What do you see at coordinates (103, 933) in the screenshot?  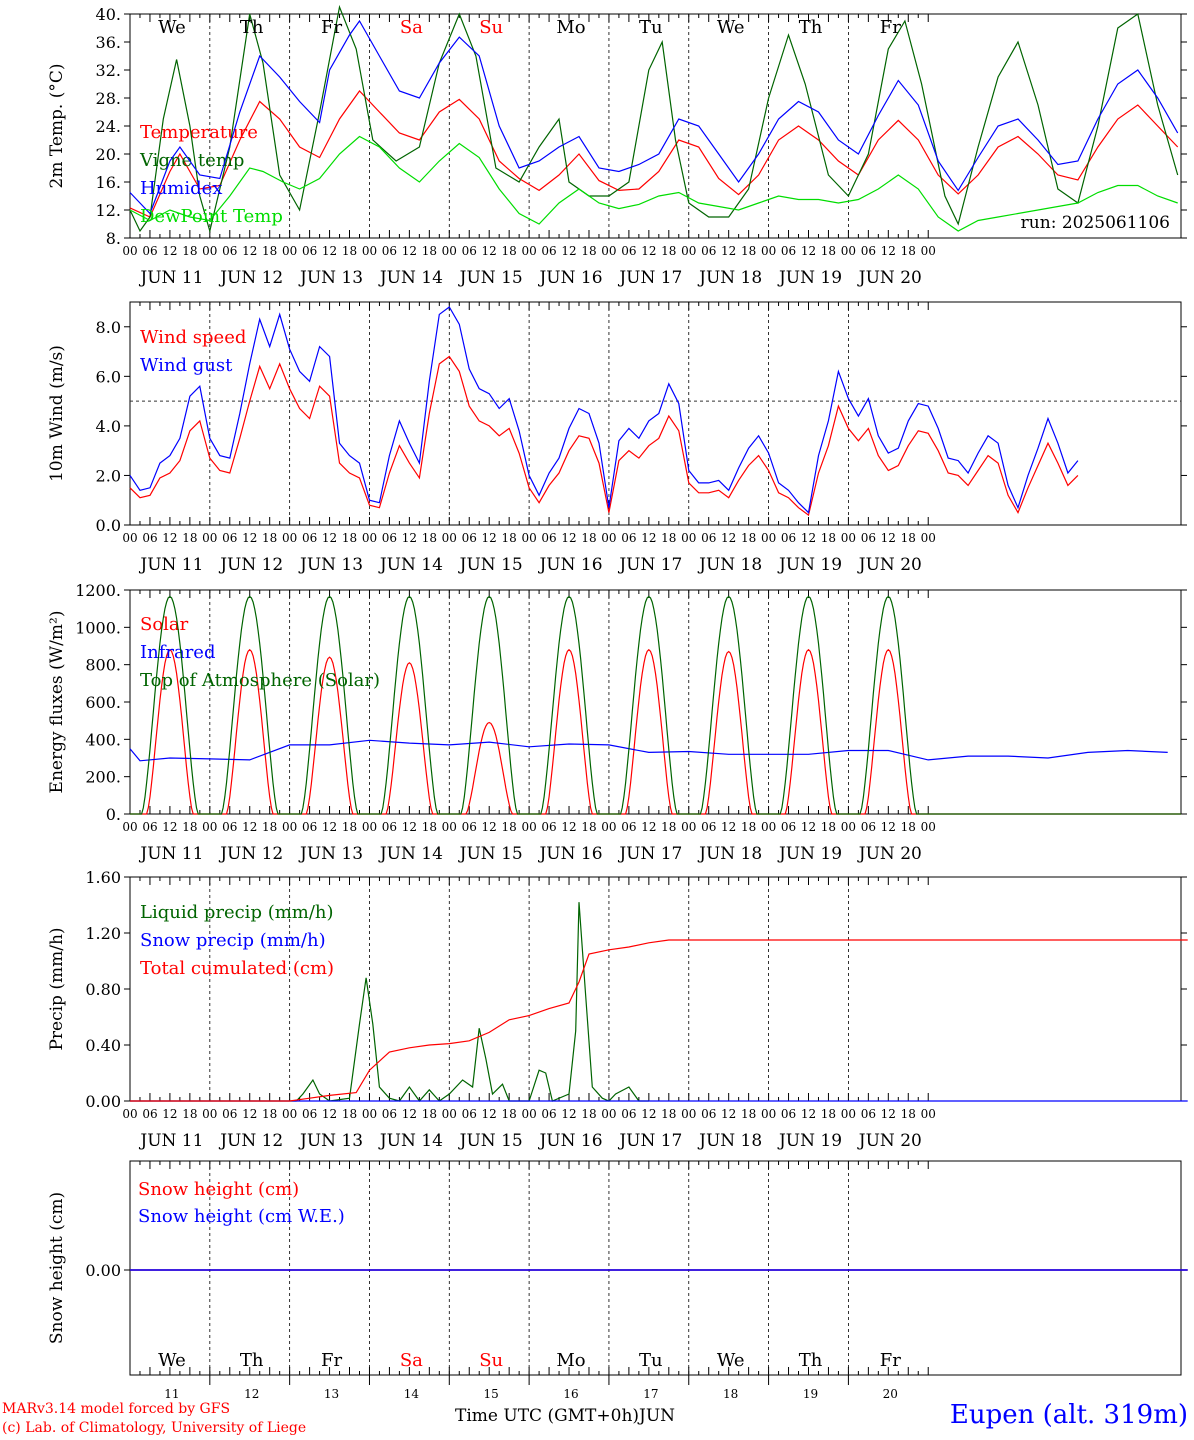 I see `y-tick-label: 1.20` at bounding box center [103, 933].